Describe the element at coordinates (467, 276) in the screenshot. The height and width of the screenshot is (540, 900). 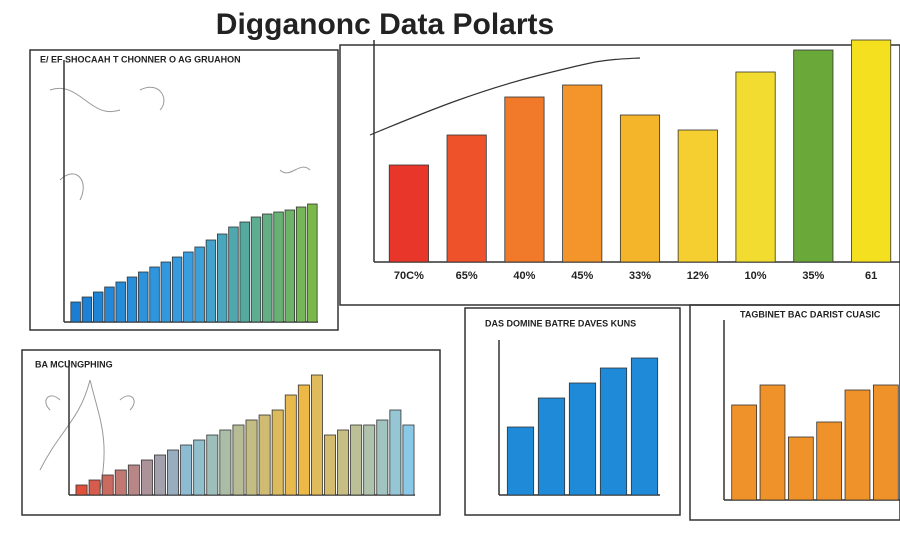
I see `x-tick-label: 65%` at that location.